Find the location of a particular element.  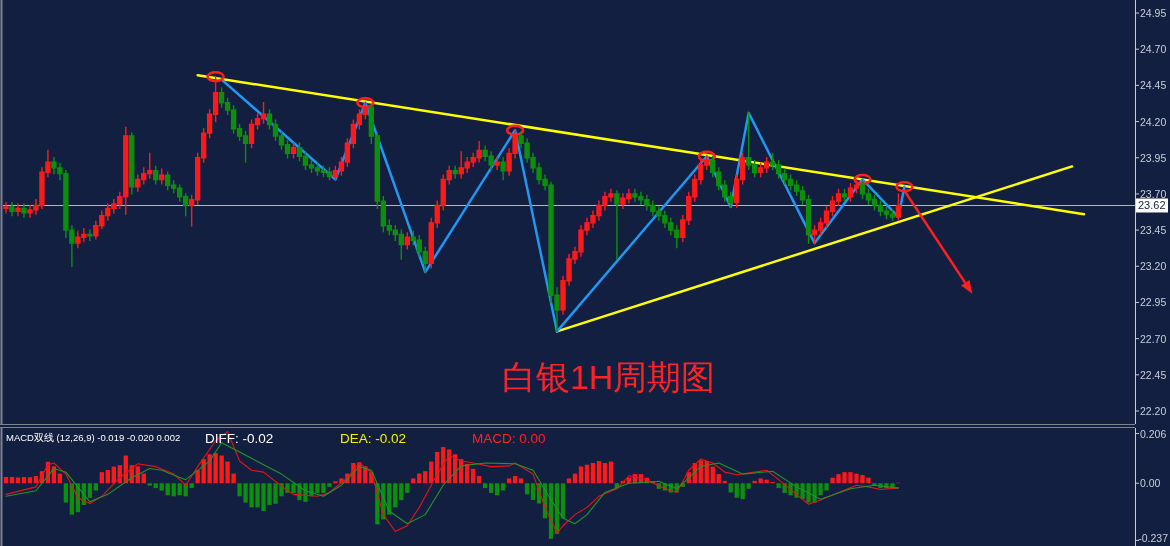

y-tick-label: 22.95 is located at coordinates (1153, 302).